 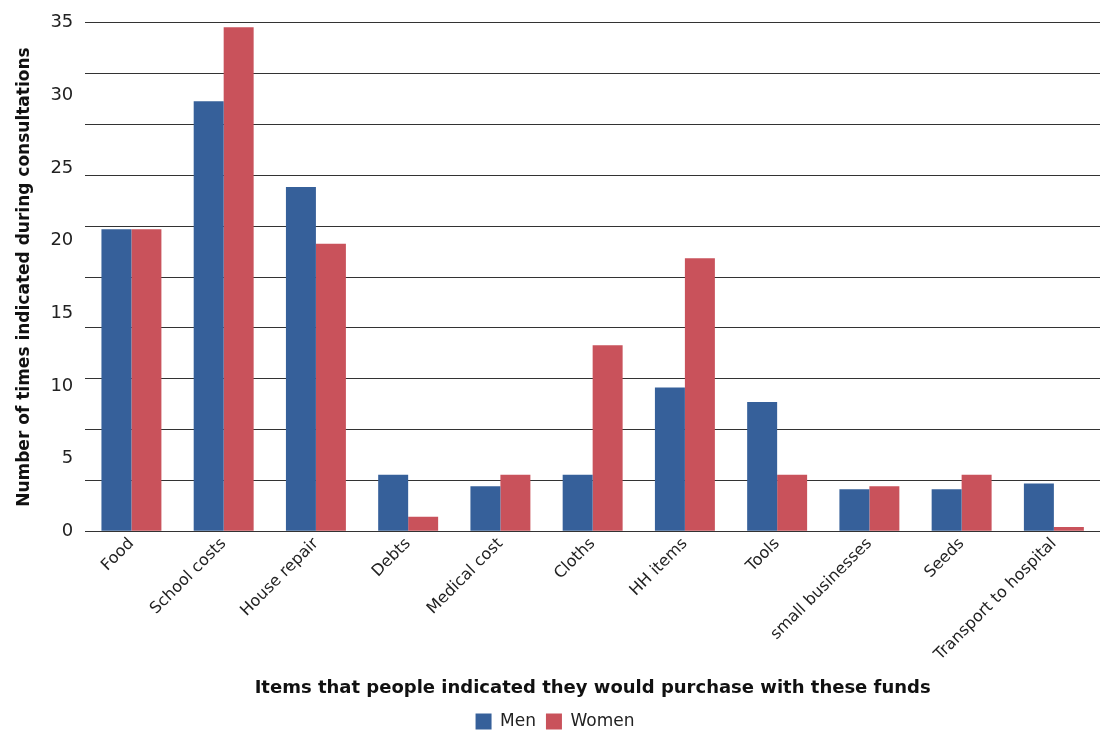 What do you see at coordinates (62, 312) in the screenshot?
I see `y-tick-label: 15` at bounding box center [62, 312].